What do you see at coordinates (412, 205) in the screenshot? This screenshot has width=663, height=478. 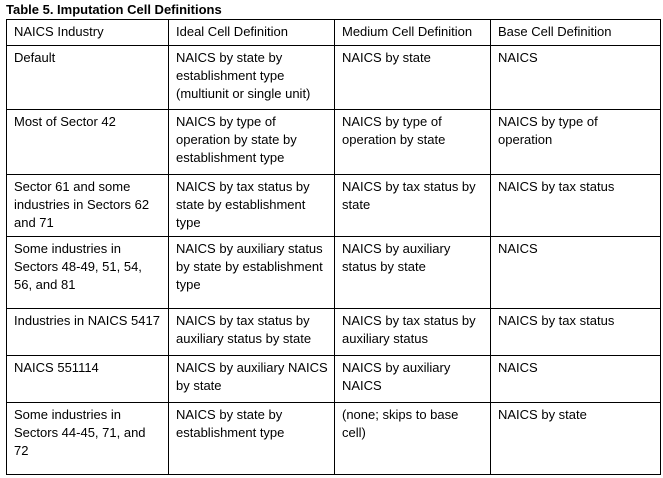 I see `cell-medium-definition: NAICS by tax status by state` at bounding box center [412, 205].